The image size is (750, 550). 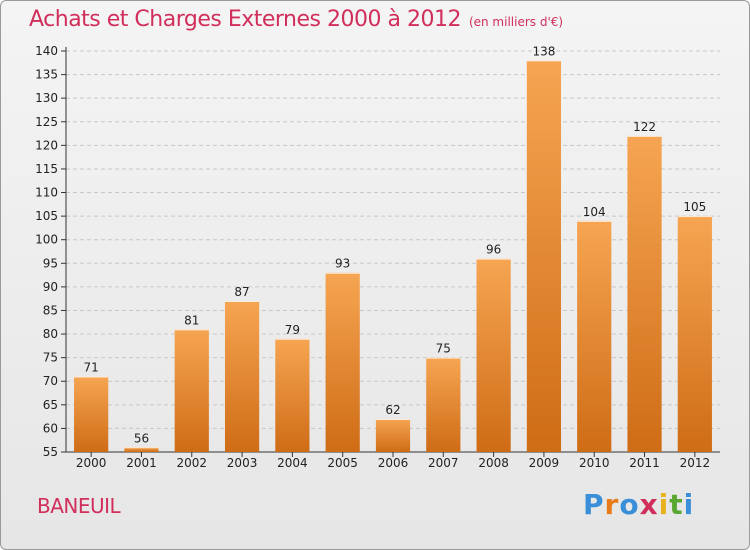 What do you see at coordinates (46, 240) in the screenshot?
I see `y-tick-label: 100` at bounding box center [46, 240].